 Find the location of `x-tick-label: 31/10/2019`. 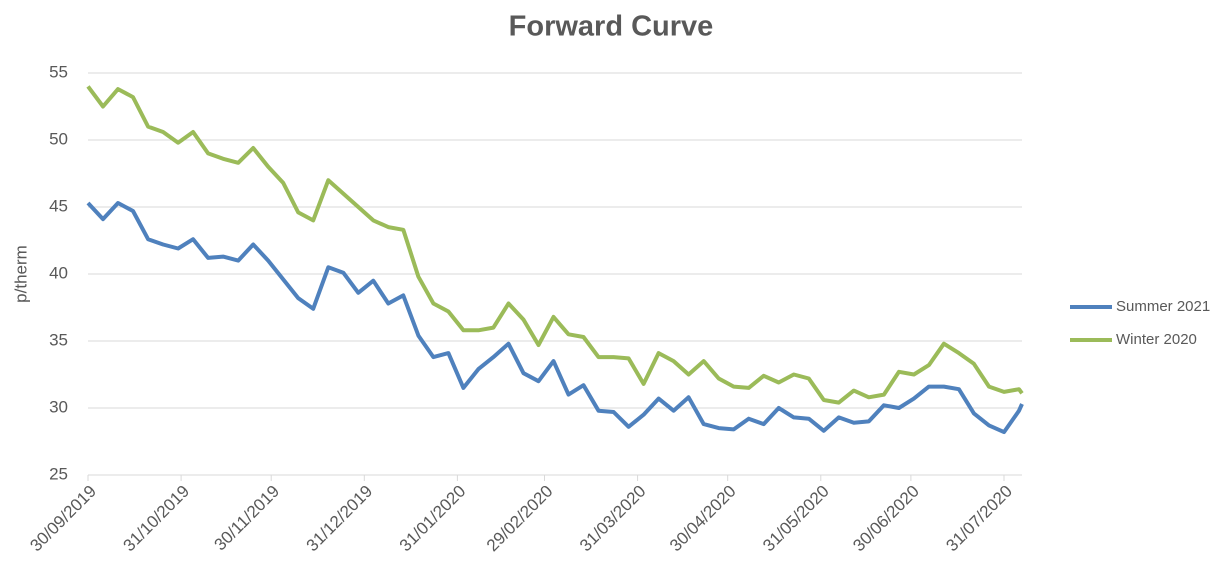

x-tick-label: 31/10/2019 is located at coordinates (156, 519).